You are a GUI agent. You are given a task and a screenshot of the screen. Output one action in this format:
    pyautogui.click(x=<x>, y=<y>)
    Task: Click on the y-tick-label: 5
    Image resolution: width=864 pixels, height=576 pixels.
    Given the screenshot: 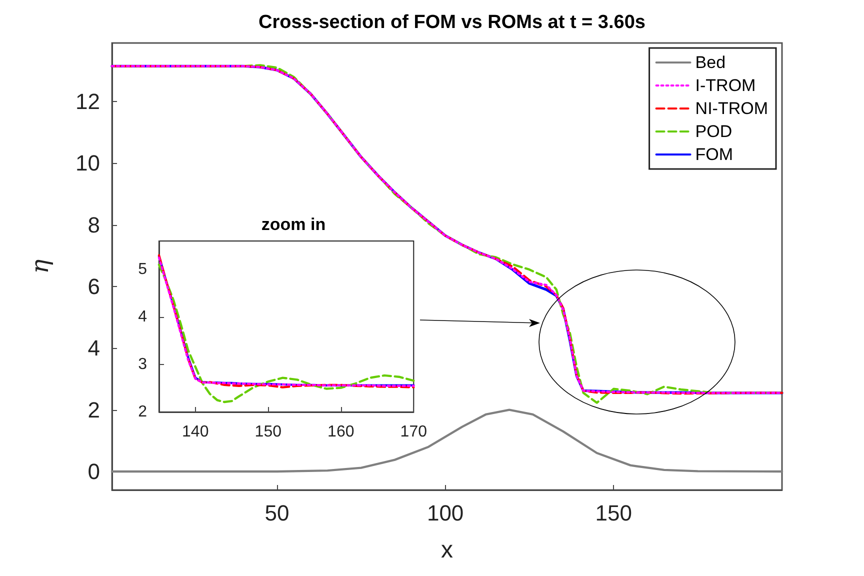 What is the action you would take?
    pyautogui.click(x=143, y=269)
    